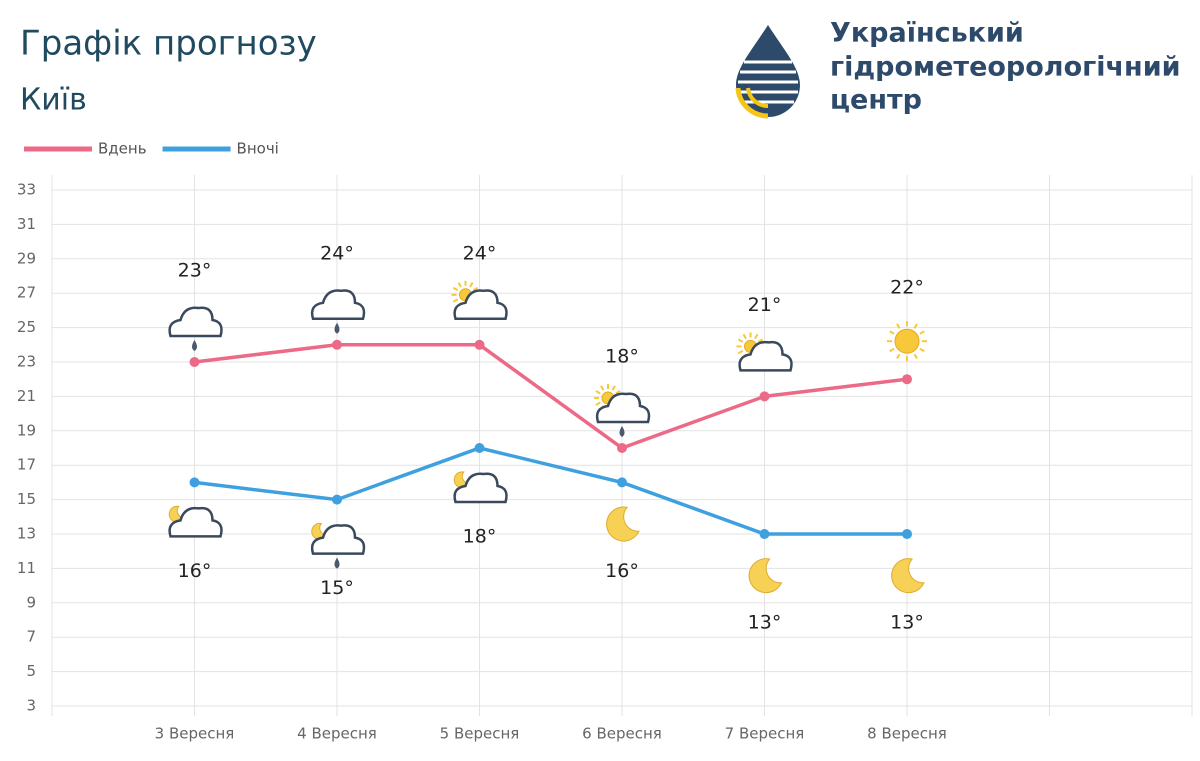 This screenshot has width=1200, height=761. I want to click on value-label: 22°, so click(907, 288).